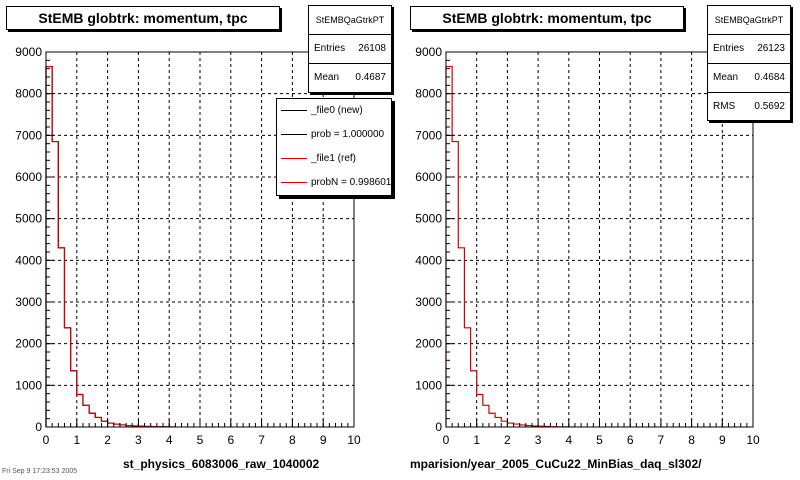 This screenshot has width=800, height=480. I want to click on legend-label-file1: _file1 (ref), so click(334, 158).